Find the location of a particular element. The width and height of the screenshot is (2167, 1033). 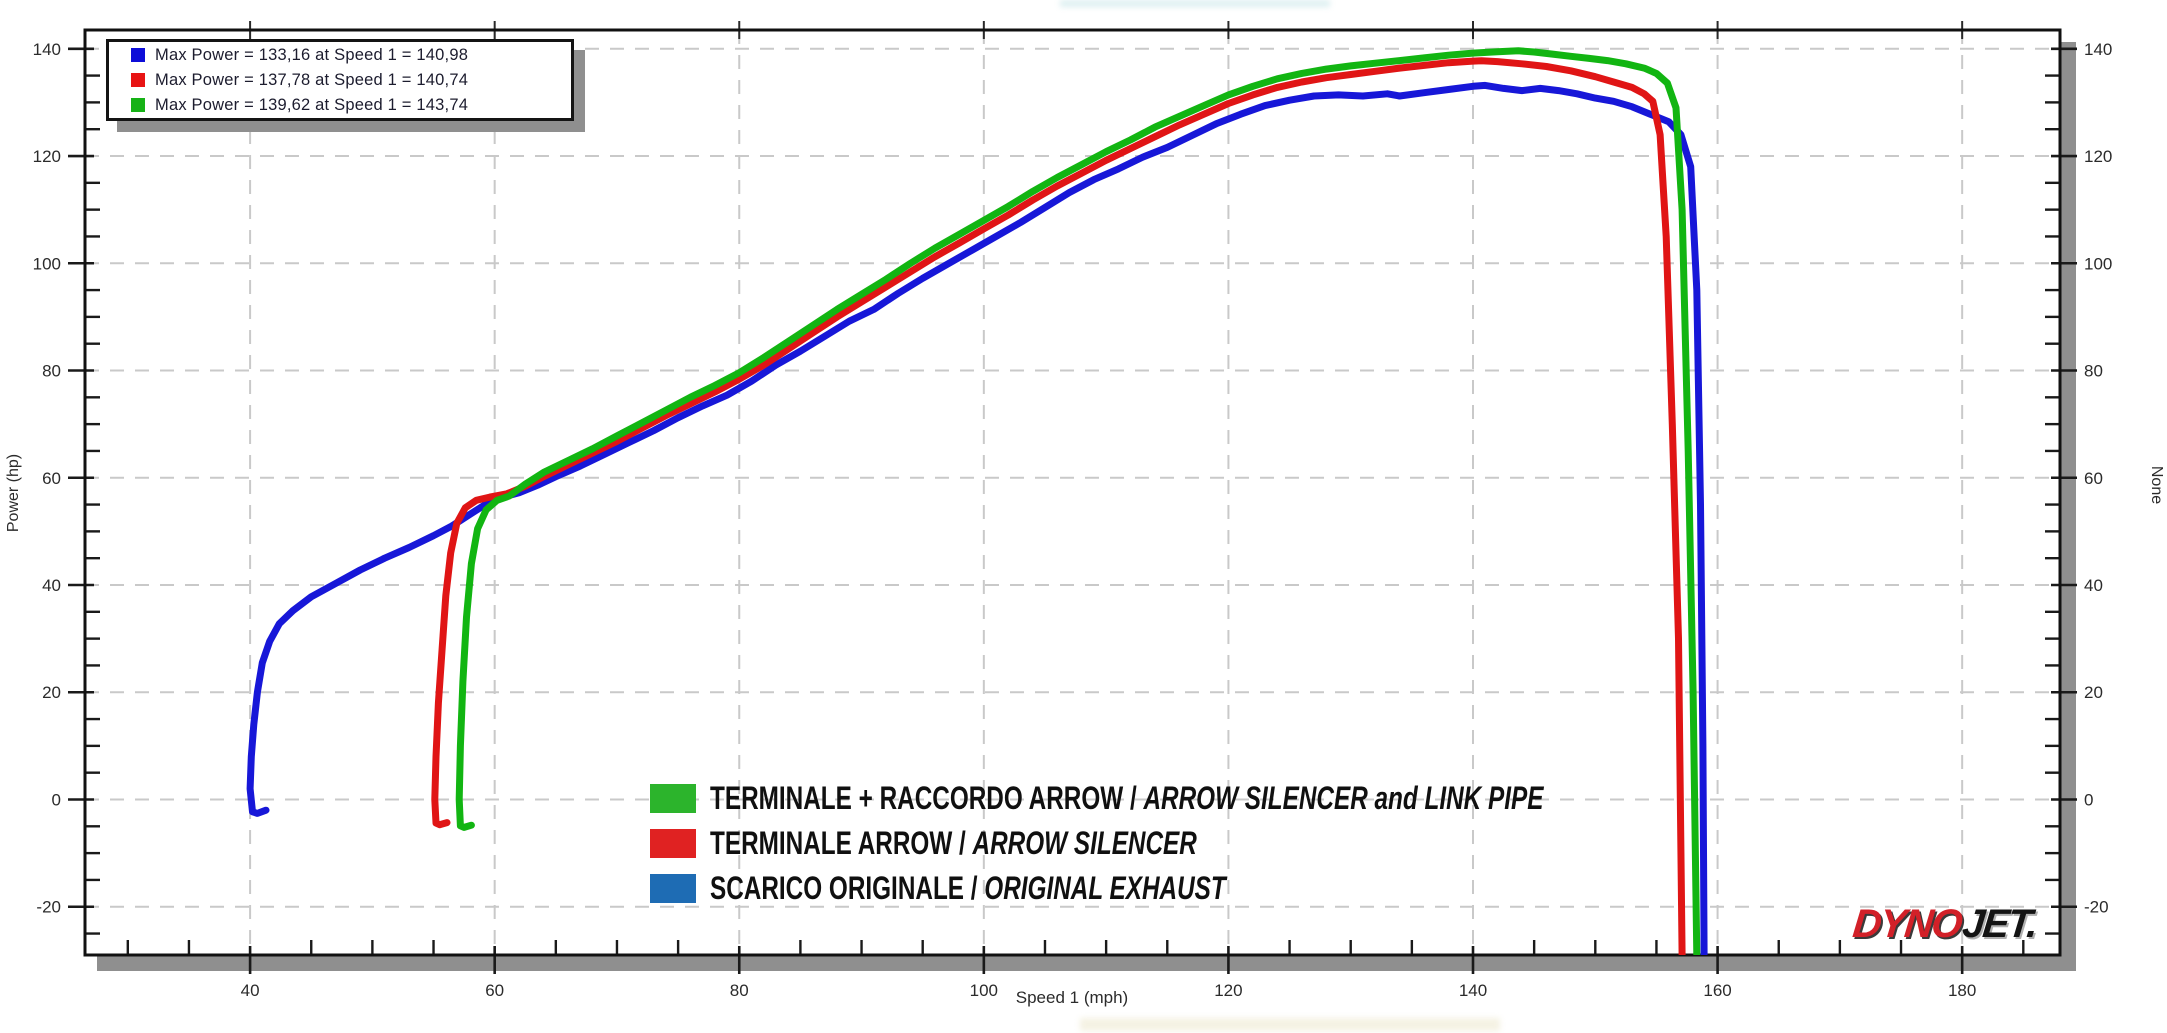

y-left-tick-label: -20 is located at coordinates (48, 907).